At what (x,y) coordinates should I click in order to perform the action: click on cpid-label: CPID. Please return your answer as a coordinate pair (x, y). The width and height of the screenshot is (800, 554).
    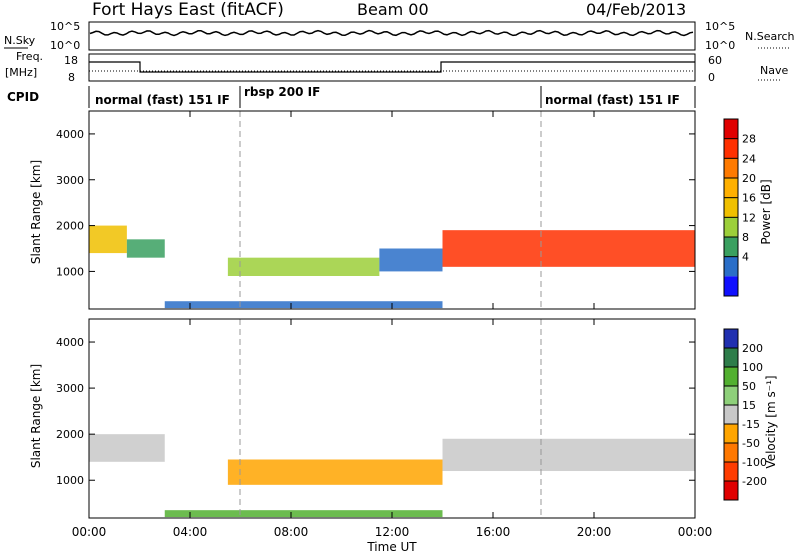
    Looking at the image, I should click on (23, 97).